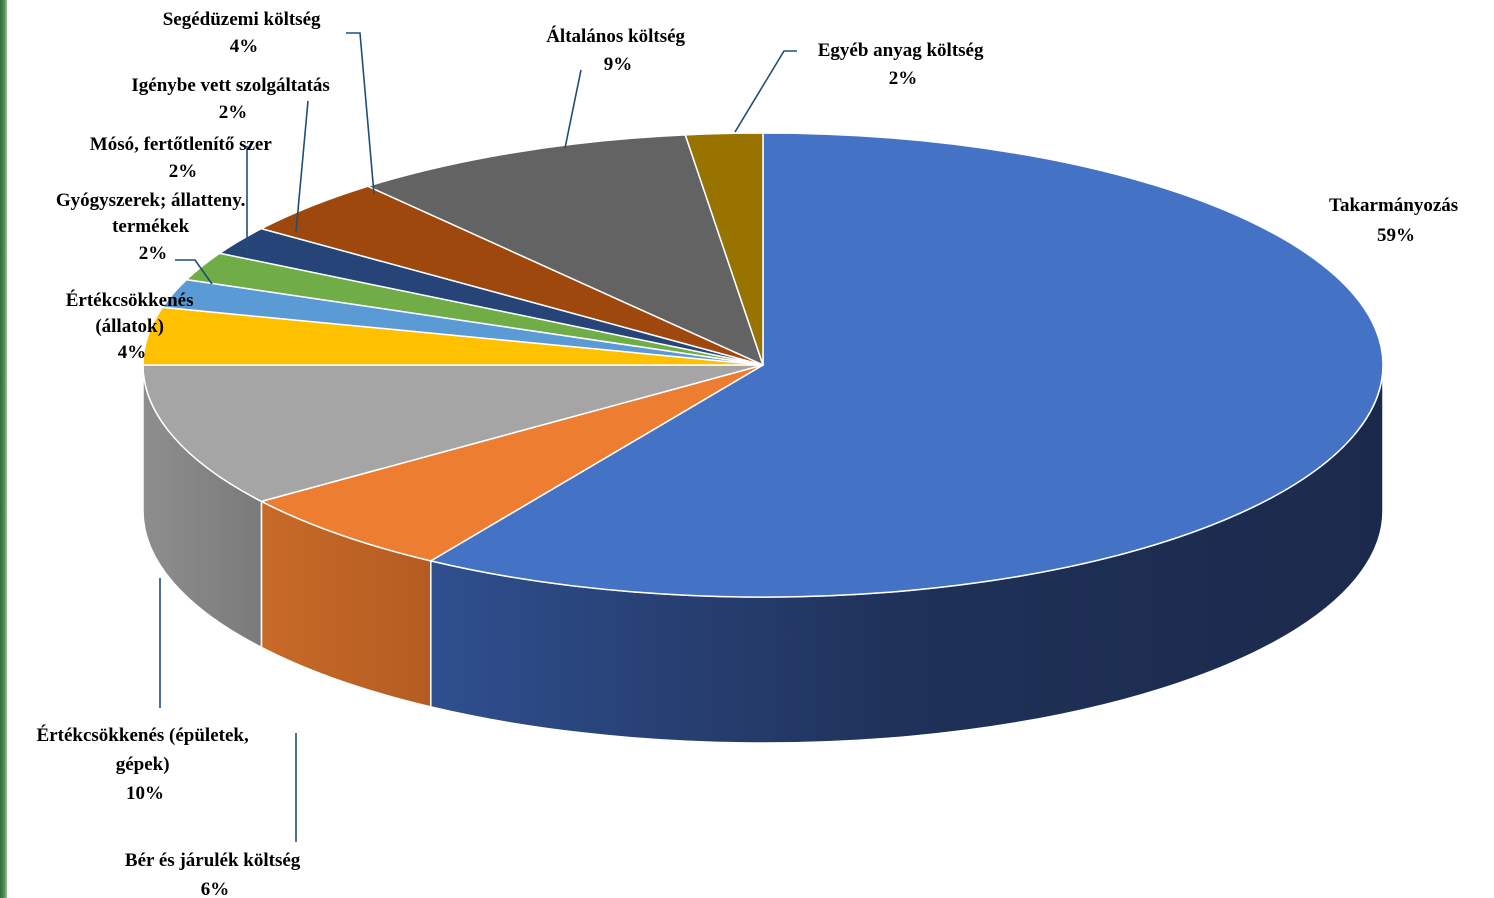  I want to click on label-igenybe: Igénybe vett szolgáltatás 2%, so click(232, 99).